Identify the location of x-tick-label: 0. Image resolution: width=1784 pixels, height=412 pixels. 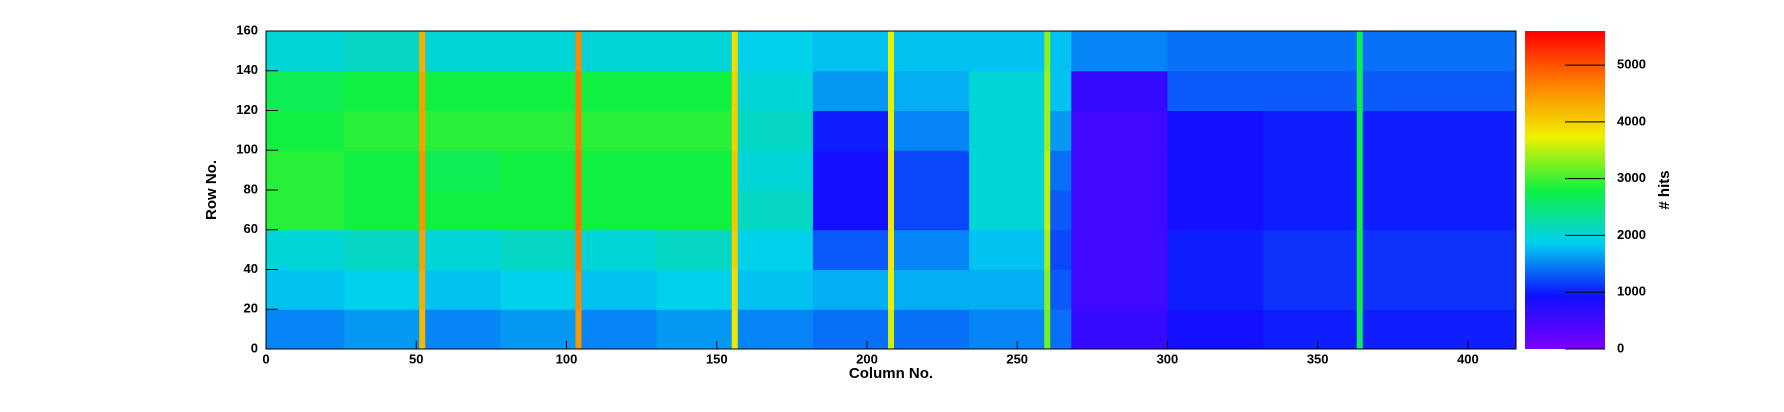
(265, 358).